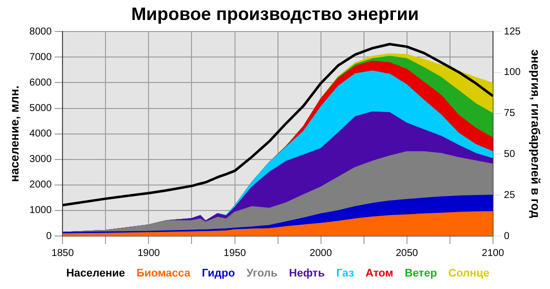  Describe the element at coordinates (321, 253) in the screenshot. I see `x-tick-label: 2000` at that location.